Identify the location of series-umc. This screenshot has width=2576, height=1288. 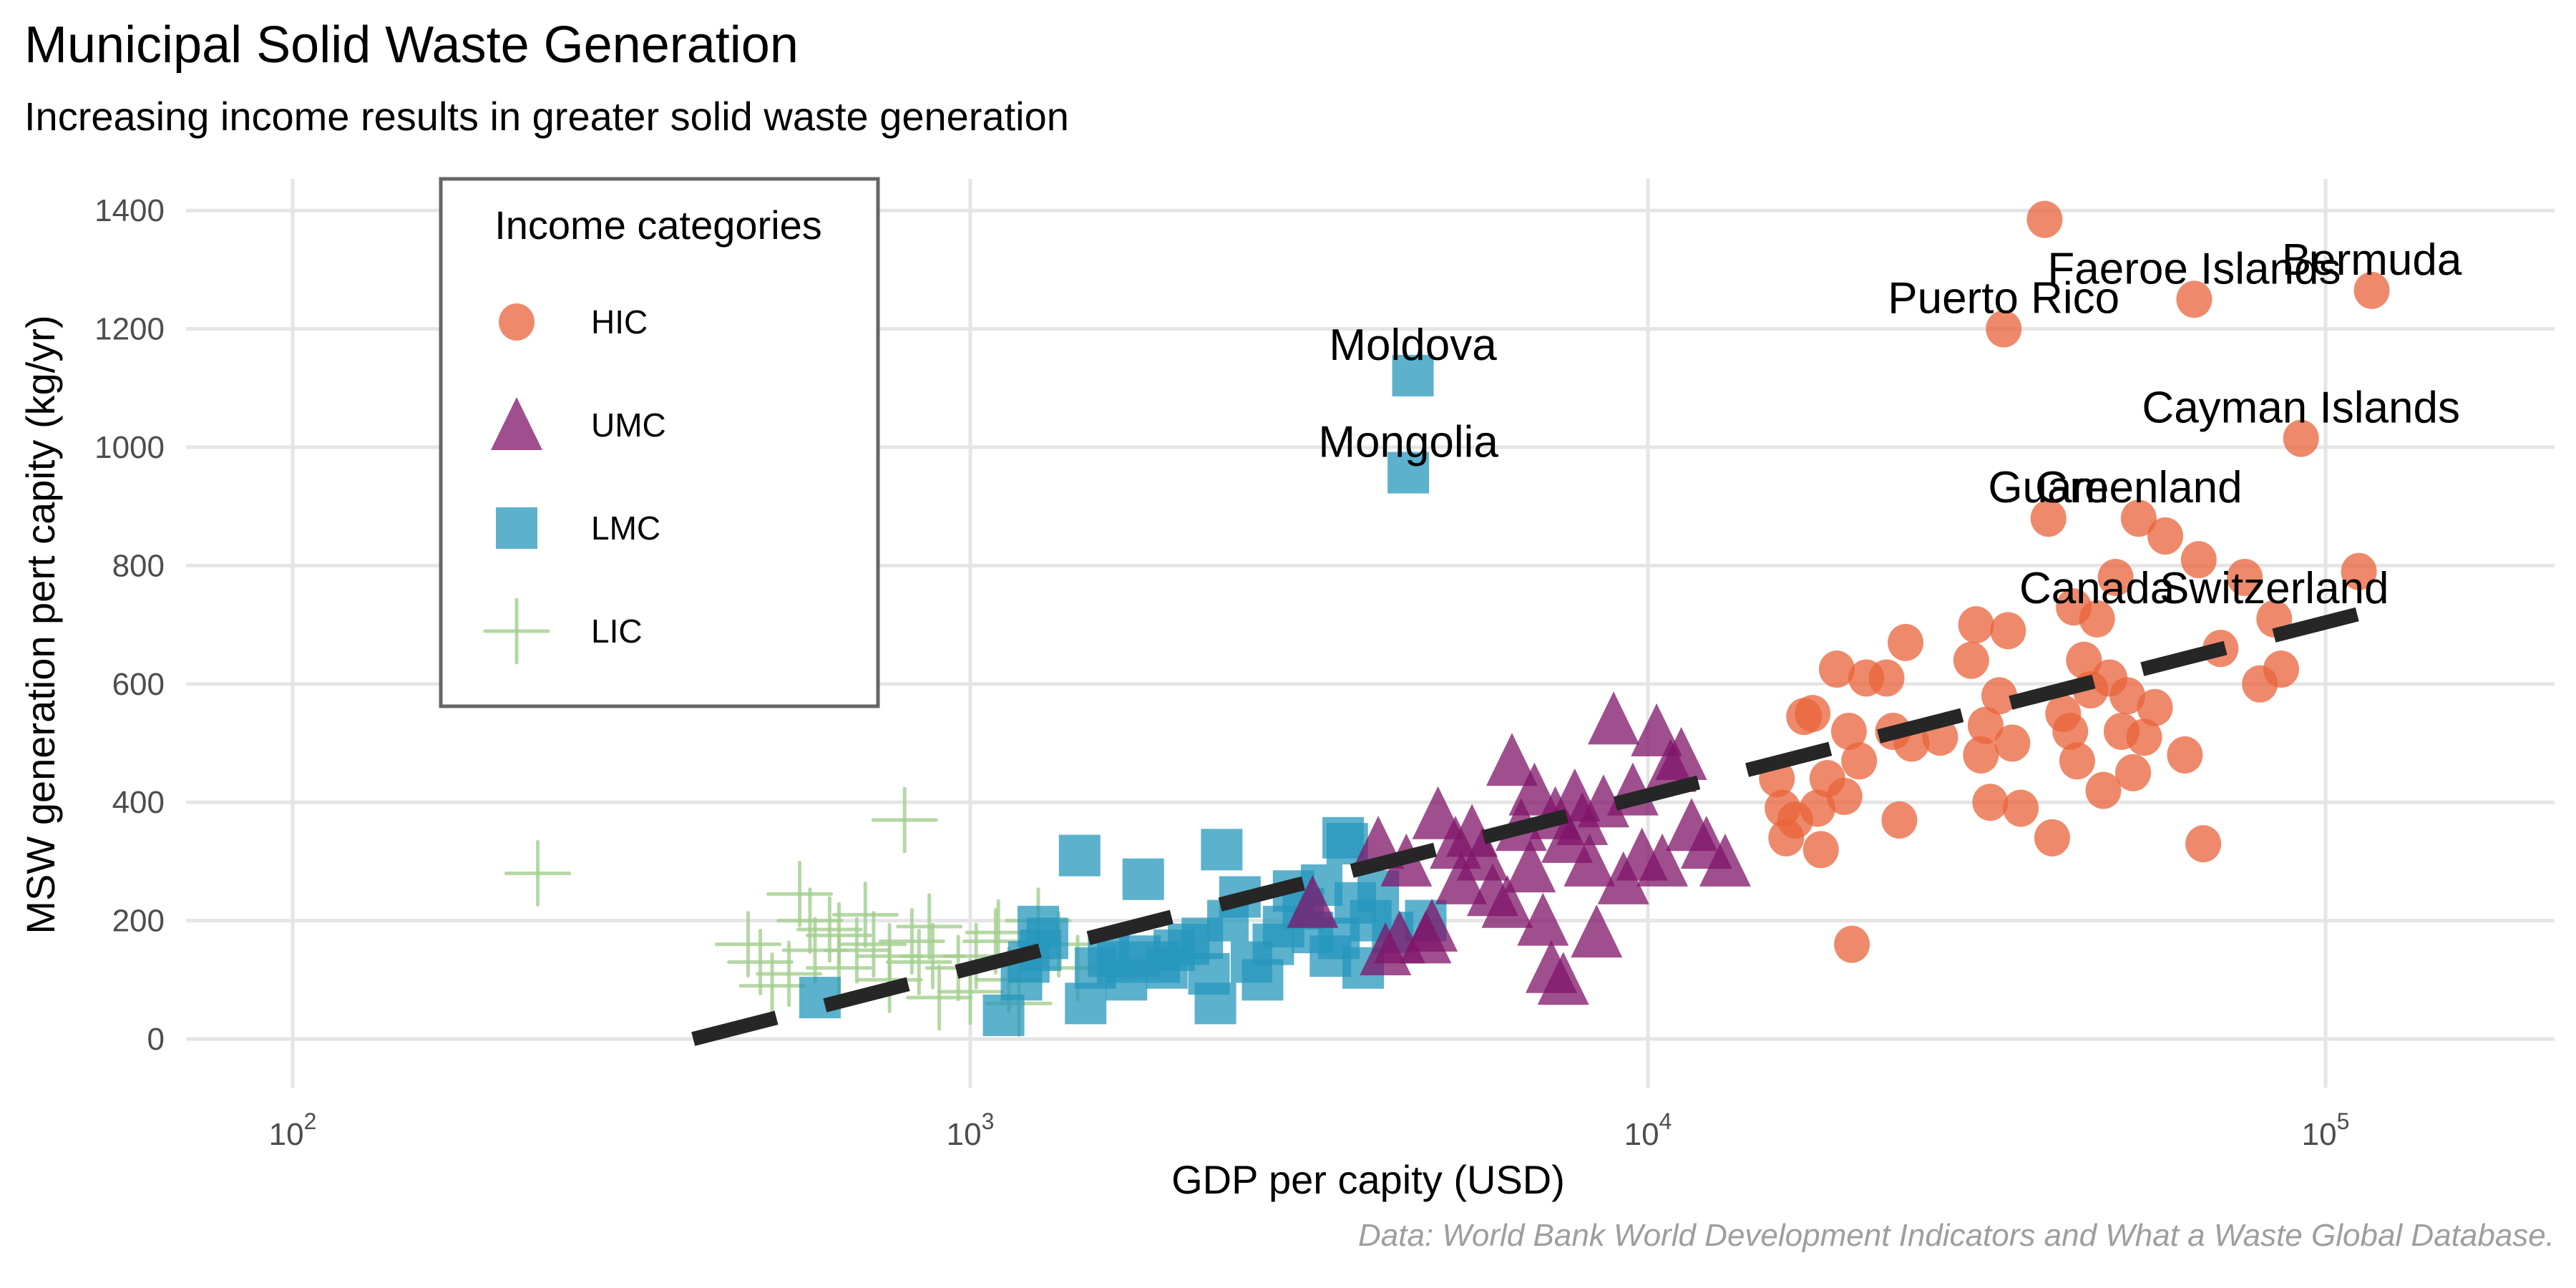
(1519, 848).